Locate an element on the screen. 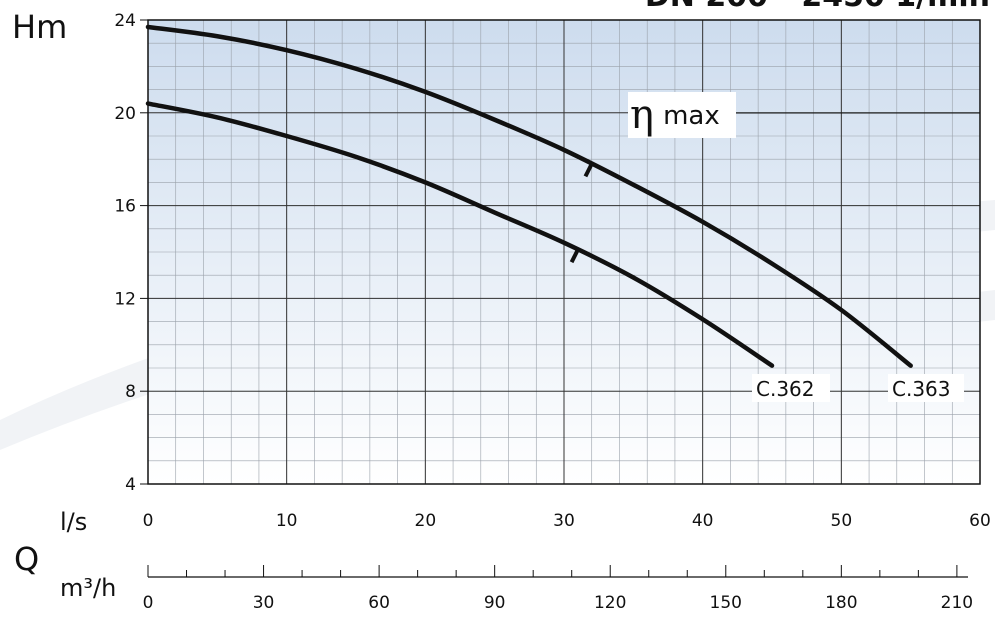 The image size is (995, 618). y-tick-label: 4 is located at coordinates (130, 485).